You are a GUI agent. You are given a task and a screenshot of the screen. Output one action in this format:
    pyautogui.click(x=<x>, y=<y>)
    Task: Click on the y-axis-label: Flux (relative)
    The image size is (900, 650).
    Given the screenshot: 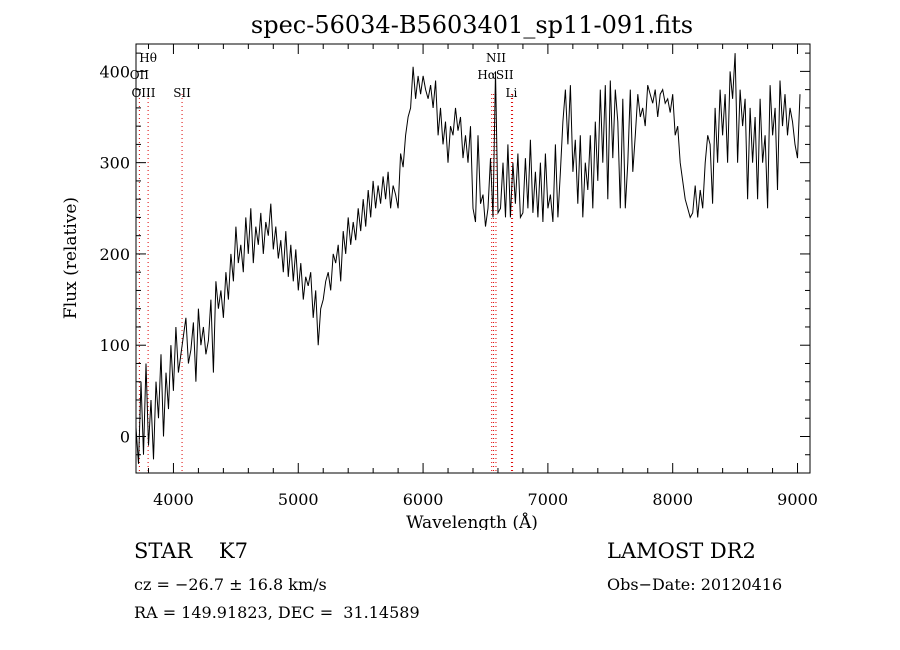 What is the action you would take?
    pyautogui.click(x=71, y=258)
    